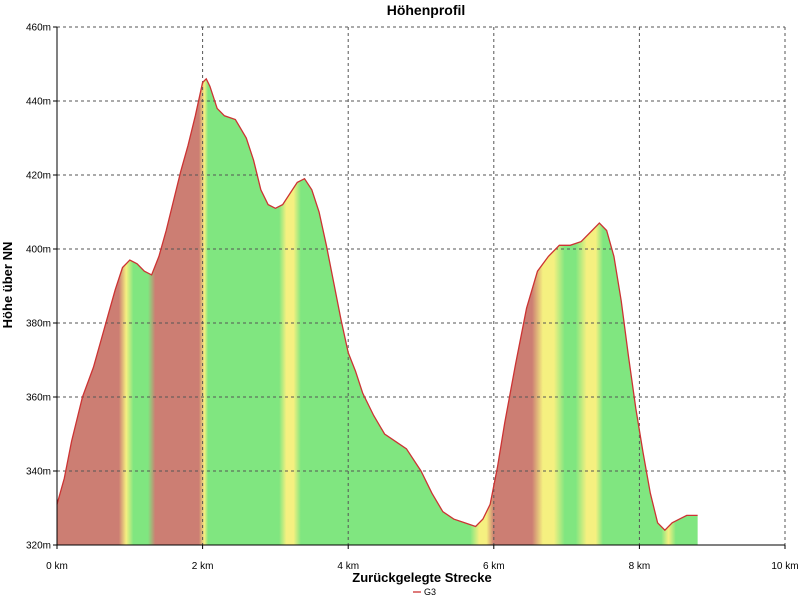 This screenshot has height=605, width=800. I want to click on x-tick-label: 4 km, so click(348, 566).